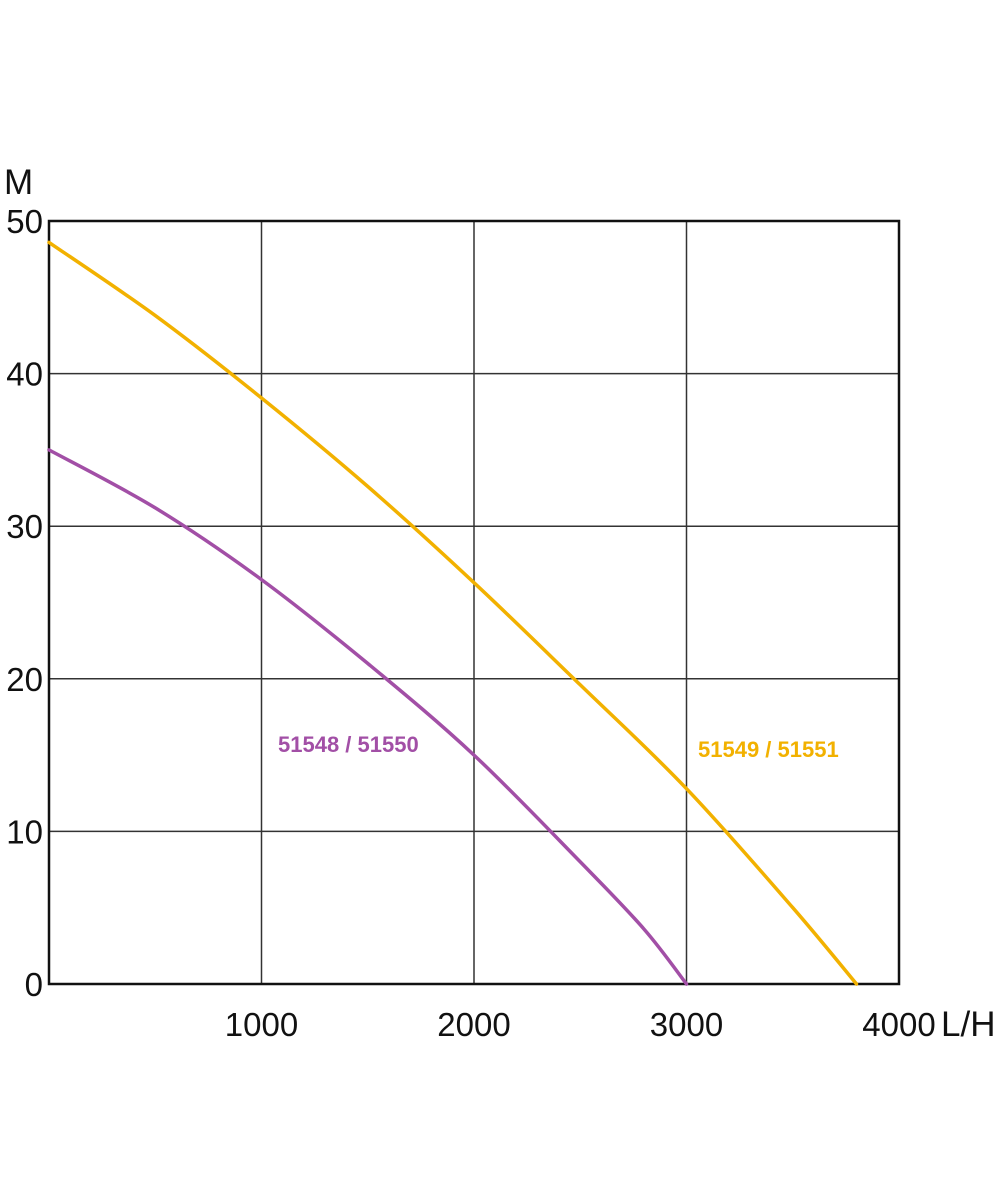 The image size is (1000, 1200). What do you see at coordinates (24, 374) in the screenshot?
I see `y-tick-label: 40` at bounding box center [24, 374].